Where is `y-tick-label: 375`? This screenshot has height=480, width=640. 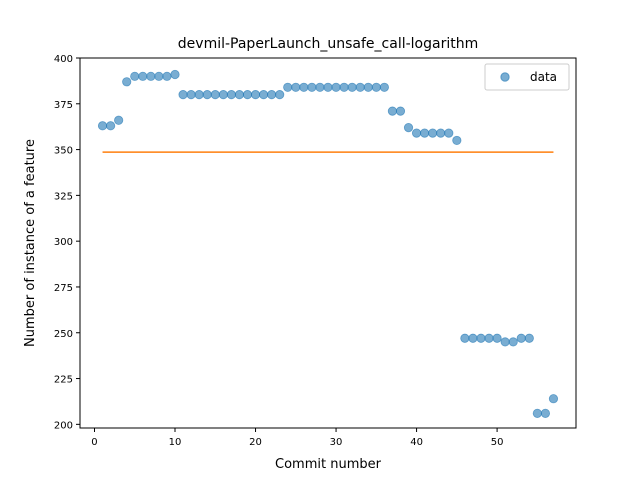 y-tick-label: 375 is located at coordinates (63, 105).